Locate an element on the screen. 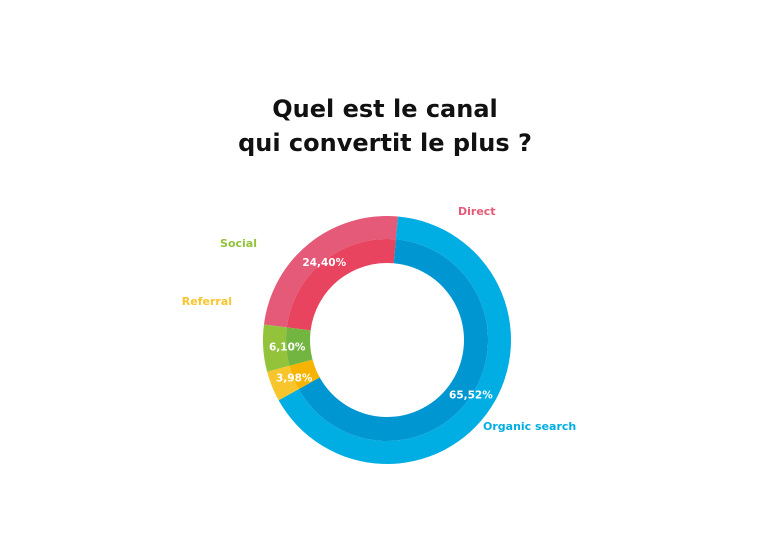 The image size is (770, 540). slice-social is located at coordinates (299, 346).